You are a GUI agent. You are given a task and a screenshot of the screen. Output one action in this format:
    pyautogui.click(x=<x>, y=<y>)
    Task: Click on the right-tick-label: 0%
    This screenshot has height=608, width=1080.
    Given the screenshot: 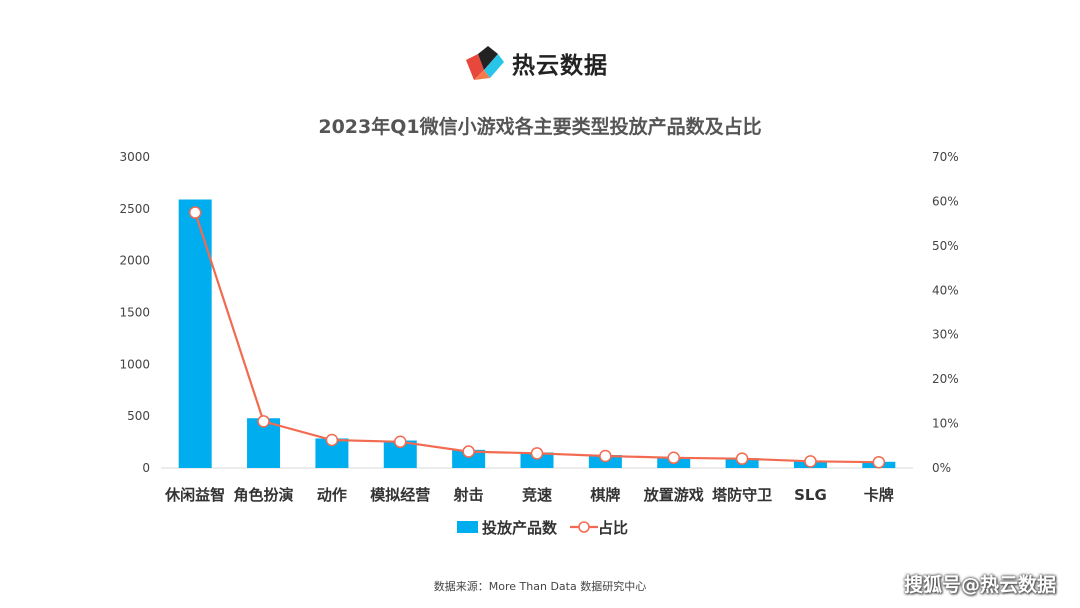 What is the action you would take?
    pyautogui.click(x=941, y=468)
    